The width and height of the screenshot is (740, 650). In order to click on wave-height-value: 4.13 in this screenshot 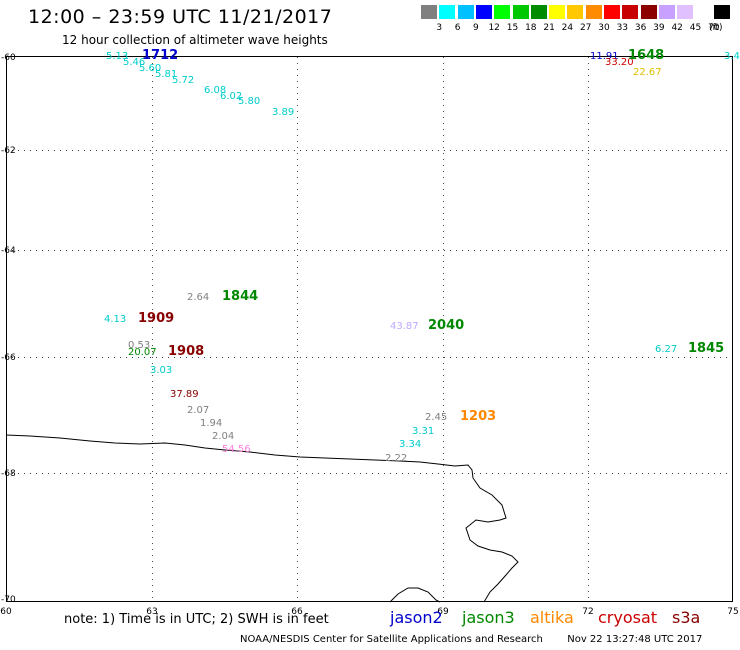, I will do `click(115, 319)`.